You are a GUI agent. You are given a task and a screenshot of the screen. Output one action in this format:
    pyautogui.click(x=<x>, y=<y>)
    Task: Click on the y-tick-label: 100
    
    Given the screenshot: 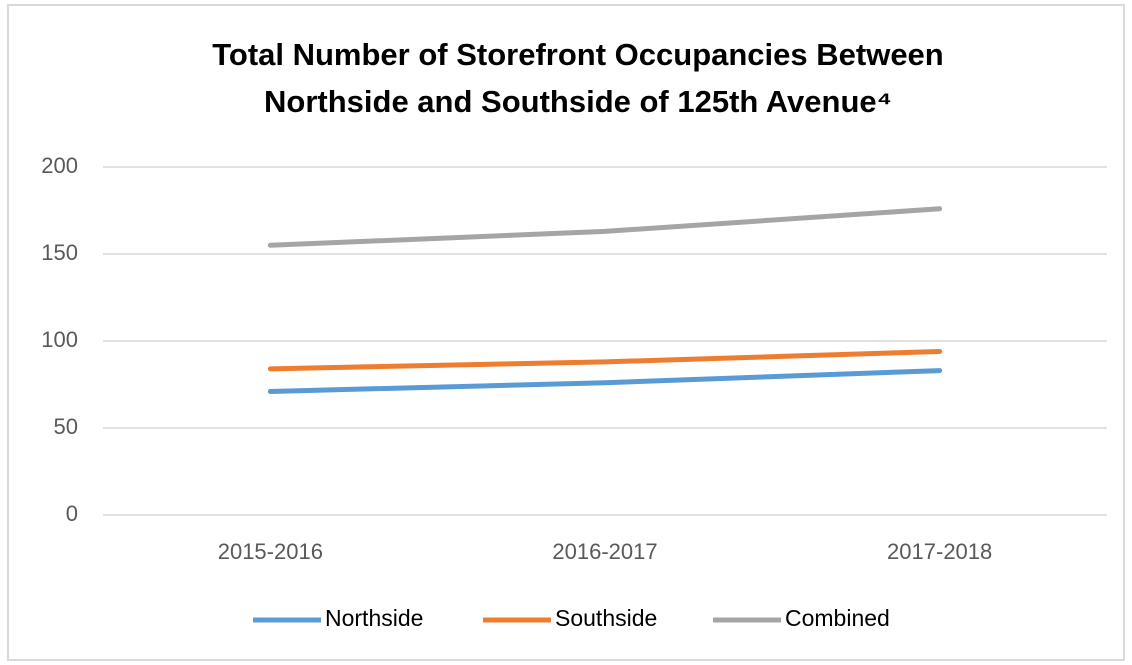 What is the action you would take?
    pyautogui.click(x=59, y=339)
    